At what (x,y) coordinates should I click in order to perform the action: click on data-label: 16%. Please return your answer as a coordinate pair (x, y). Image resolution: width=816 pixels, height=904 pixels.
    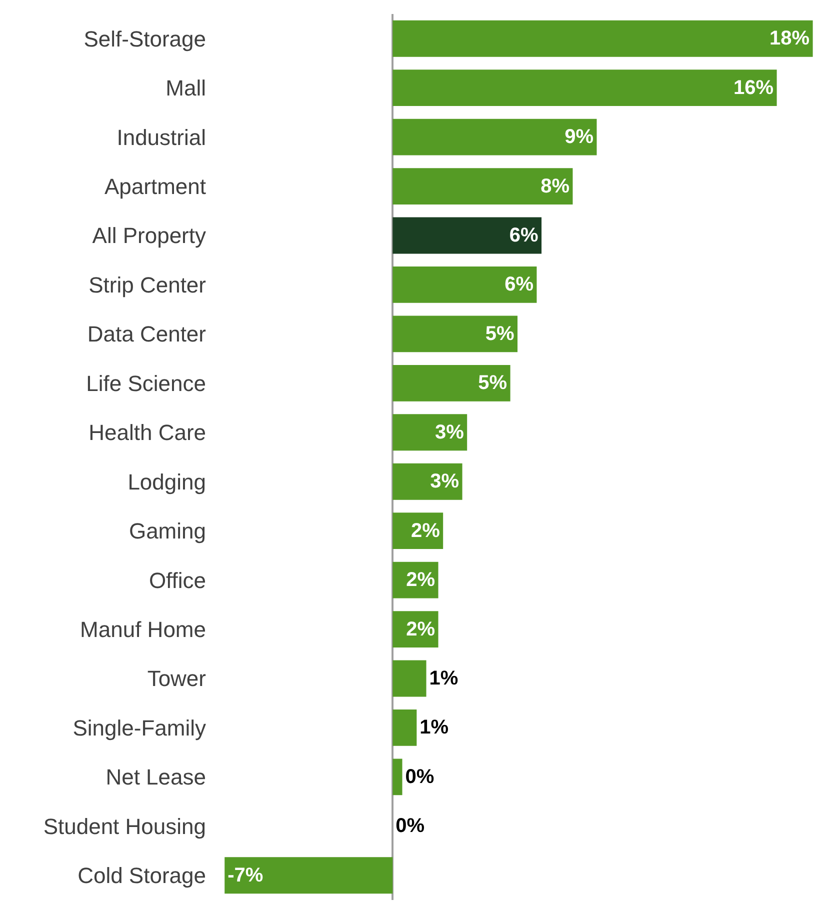
    Looking at the image, I should click on (754, 87).